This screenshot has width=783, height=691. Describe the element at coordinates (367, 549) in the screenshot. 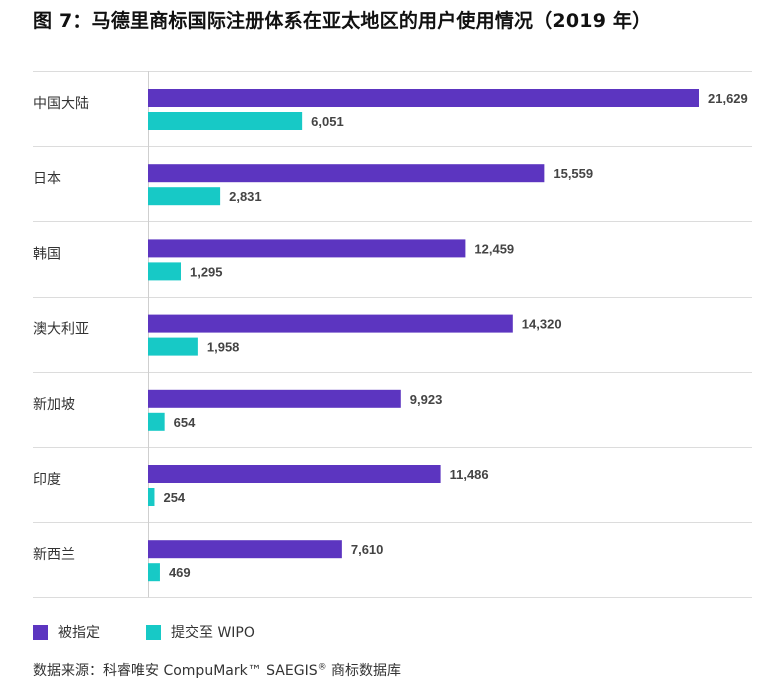

I see `value-label-designated: 7,610` at that location.